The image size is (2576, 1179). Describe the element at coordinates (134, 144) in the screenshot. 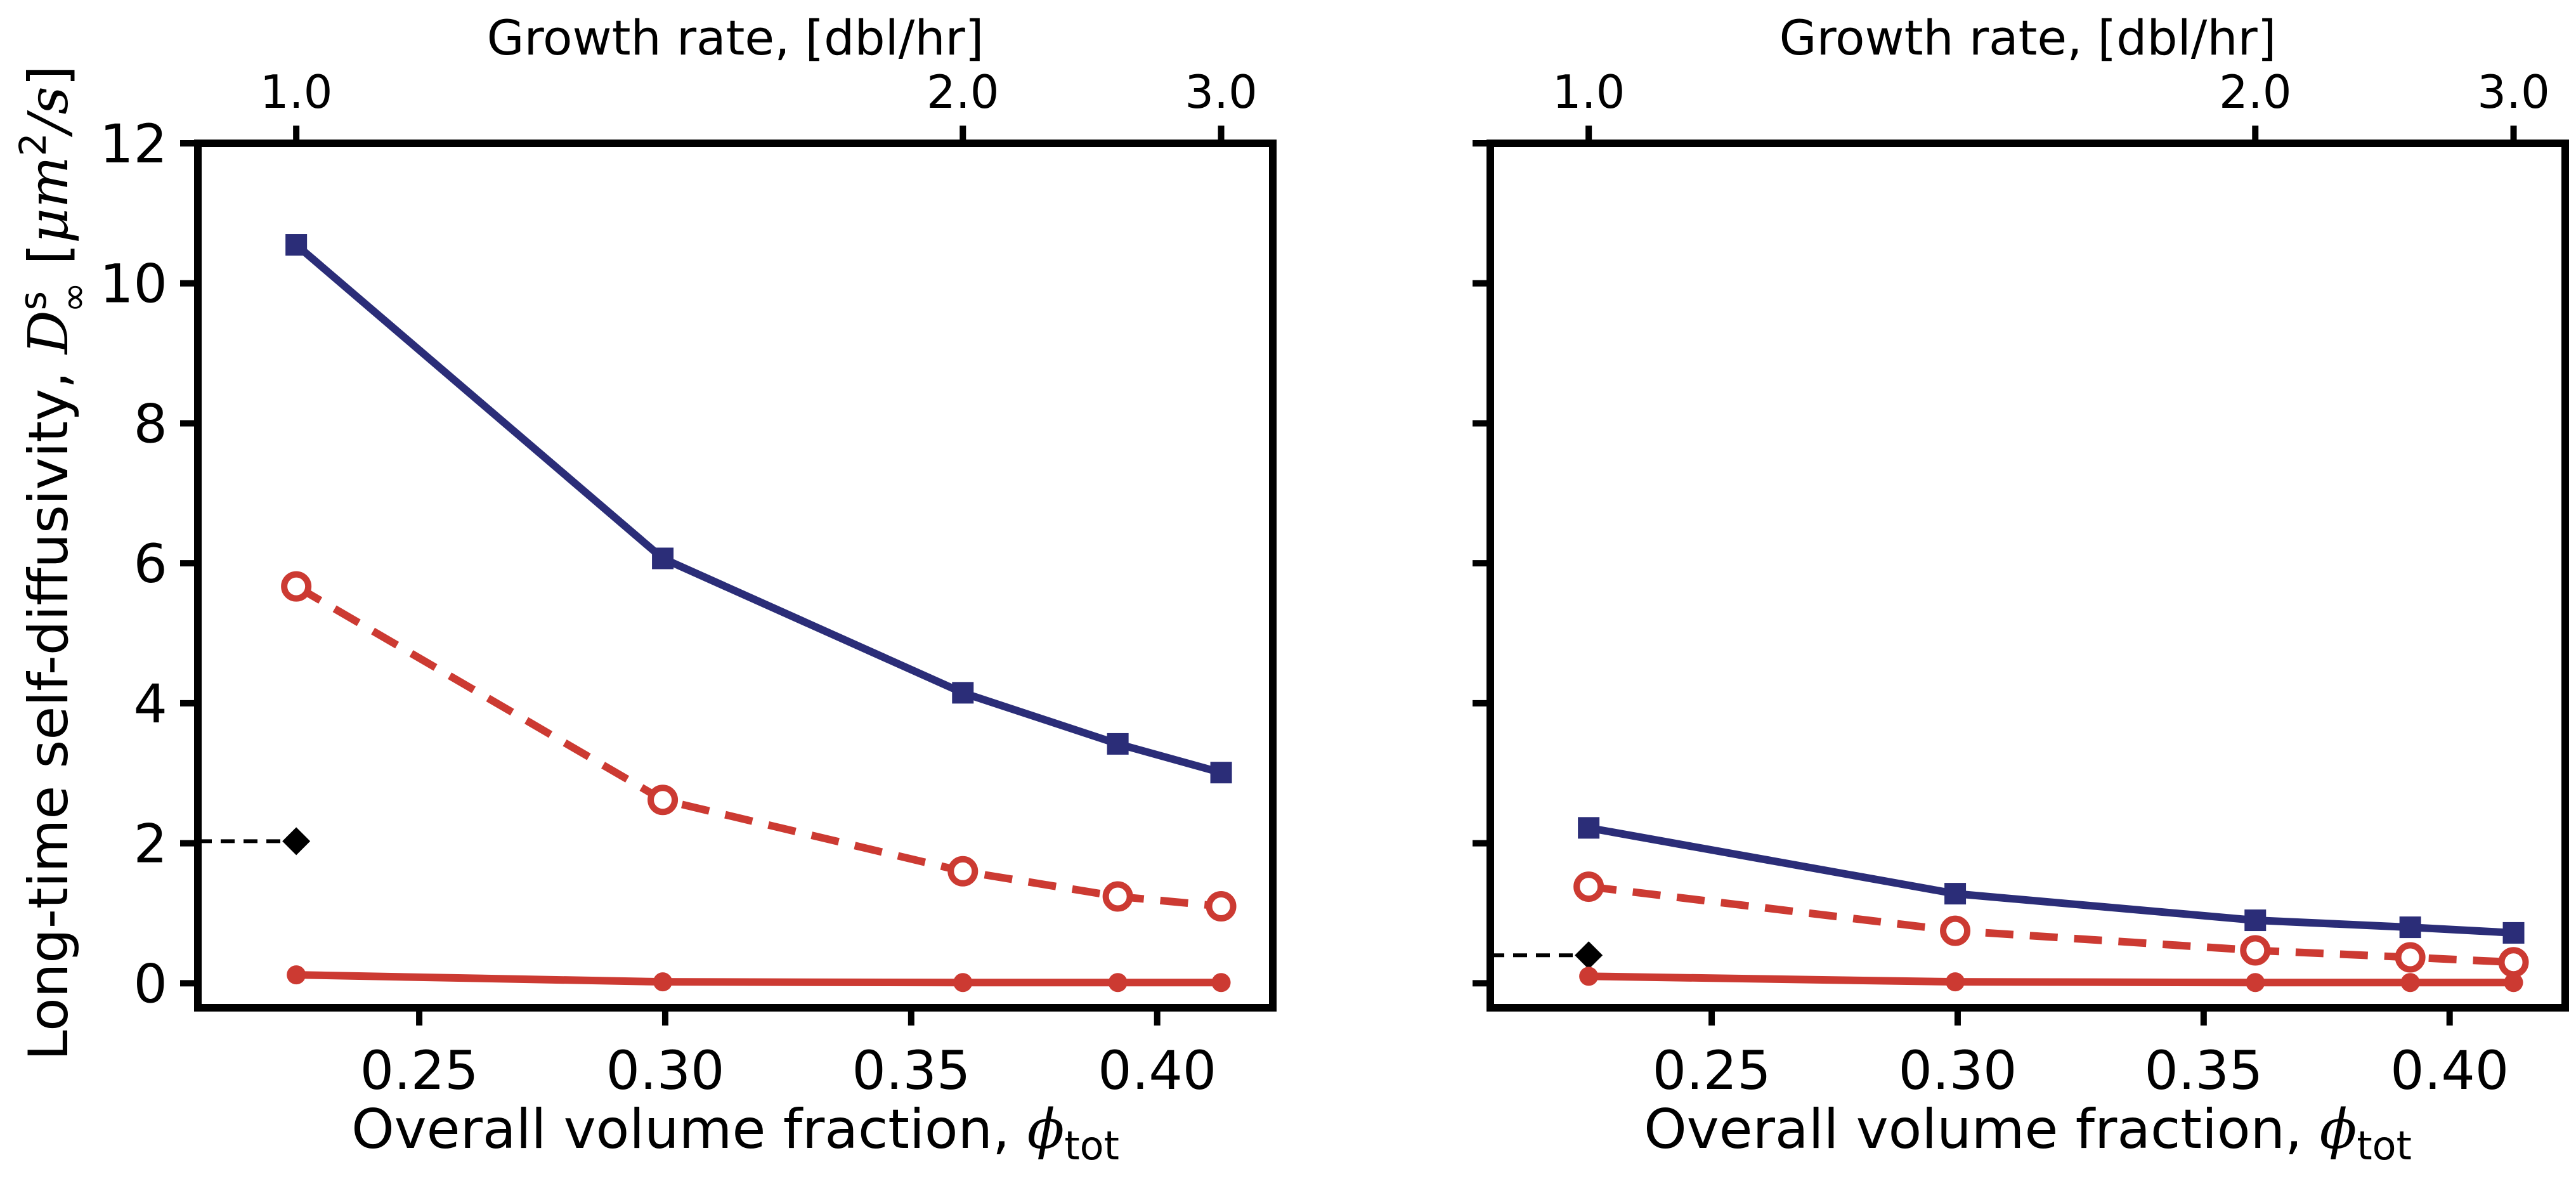

I see `left-y-tick-label: 12` at that location.